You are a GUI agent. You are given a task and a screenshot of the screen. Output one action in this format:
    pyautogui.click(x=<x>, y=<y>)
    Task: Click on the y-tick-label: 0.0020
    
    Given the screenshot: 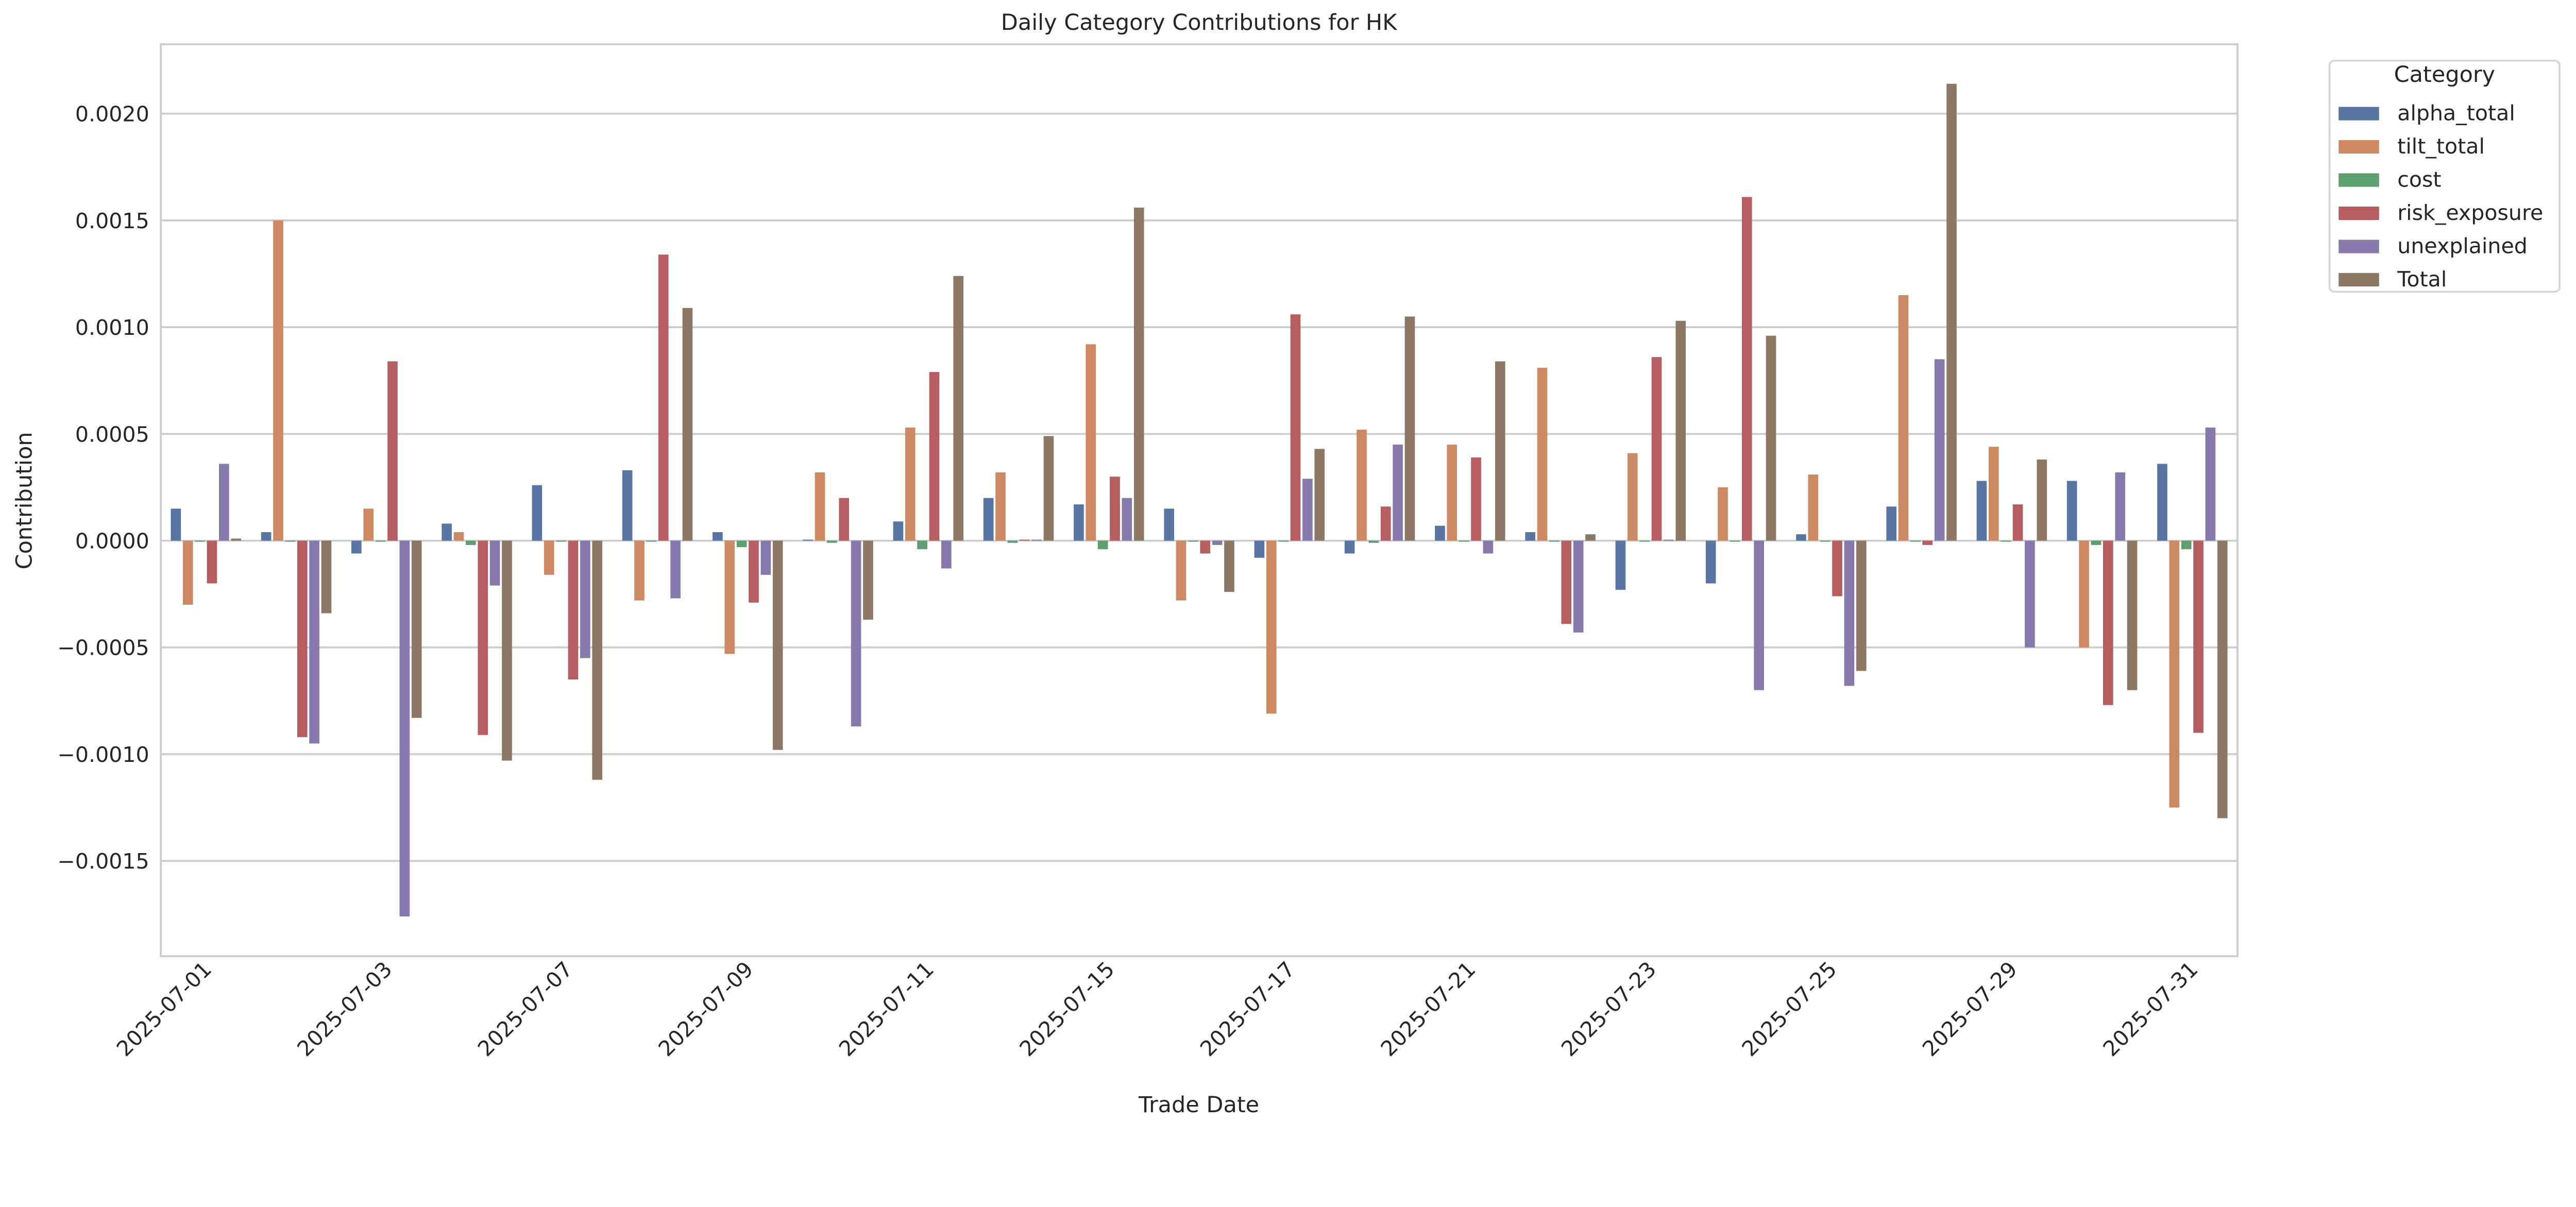 What is the action you would take?
    pyautogui.click(x=112, y=114)
    